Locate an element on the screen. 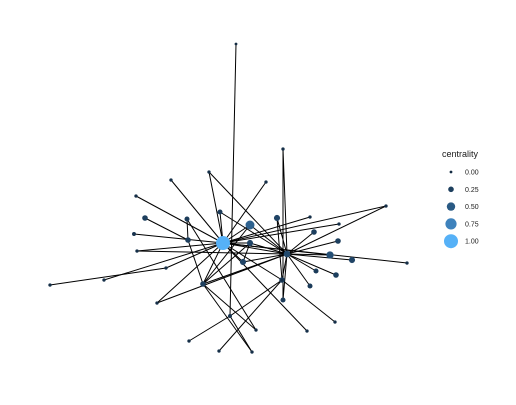  centrality-legend: centrality 0.00 0.25 0.50 0.75 1.00 is located at coordinates (460, 199).